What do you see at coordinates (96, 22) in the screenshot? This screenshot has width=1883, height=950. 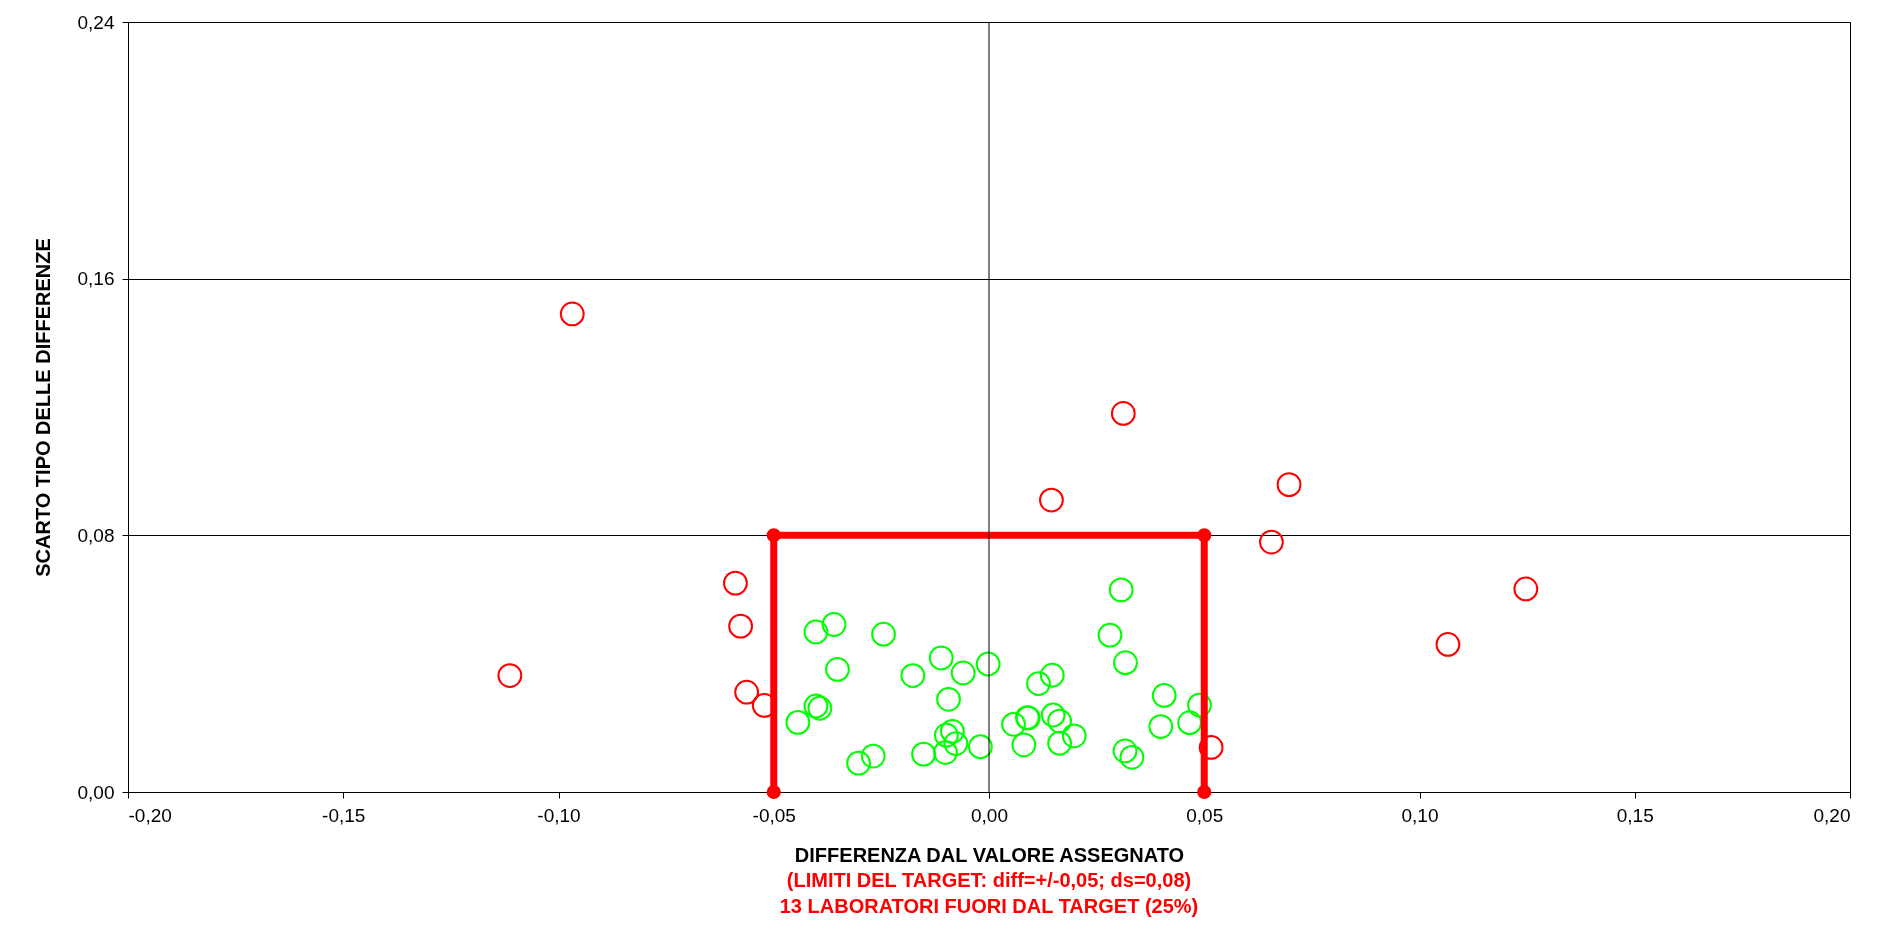 I see `y-tick-label: 0,24` at bounding box center [96, 22].